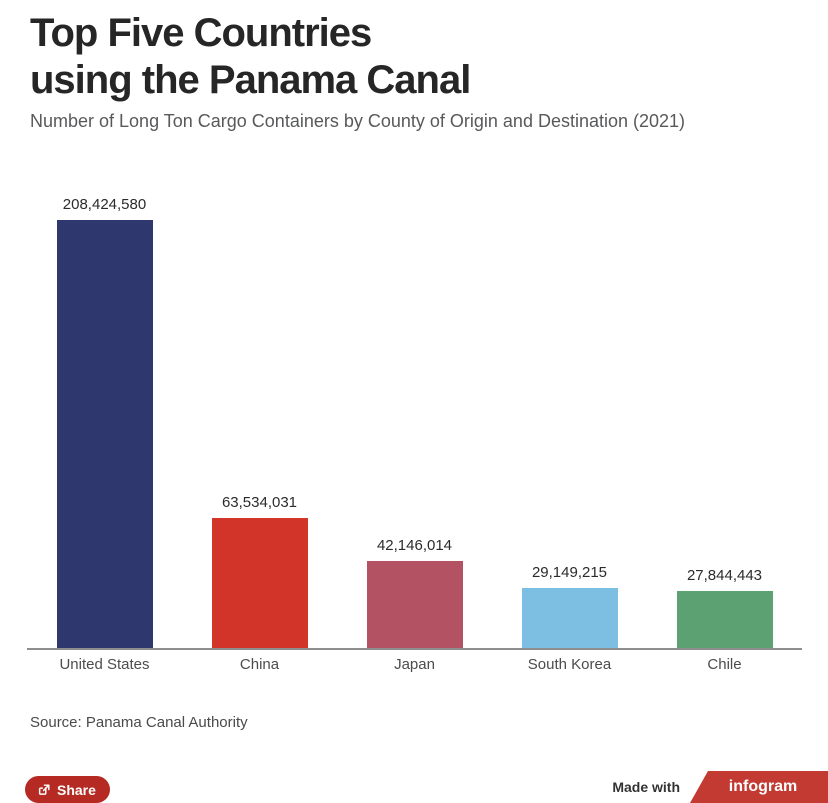 Image resolution: width=828 pixels, height=803 pixels. Describe the element at coordinates (104, 205) in the screenshot. I see `bar-value-label: 208,424,580` at that location.